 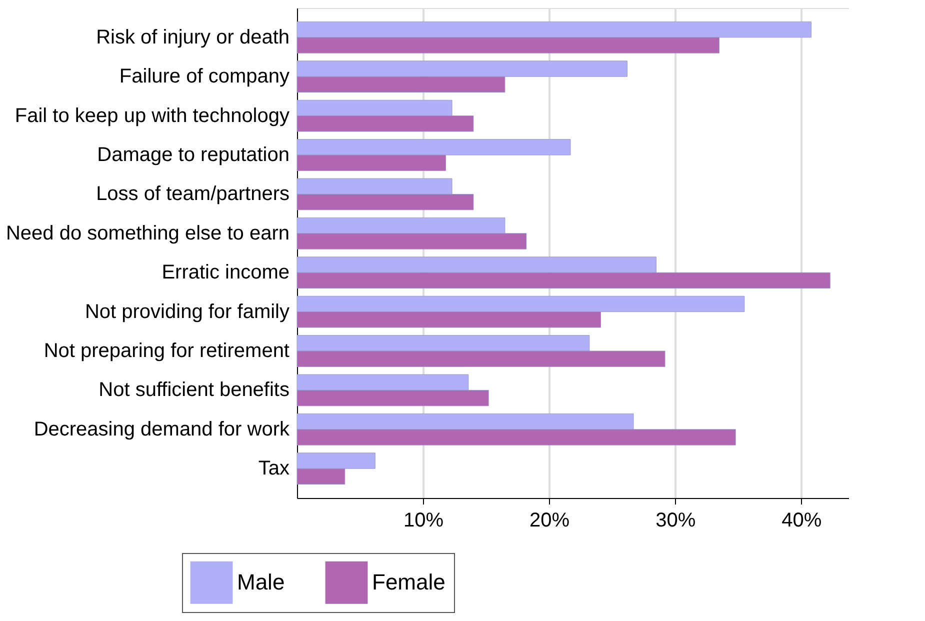 I want to click on x-tick-label: 30%, so click(x=676, y=521).